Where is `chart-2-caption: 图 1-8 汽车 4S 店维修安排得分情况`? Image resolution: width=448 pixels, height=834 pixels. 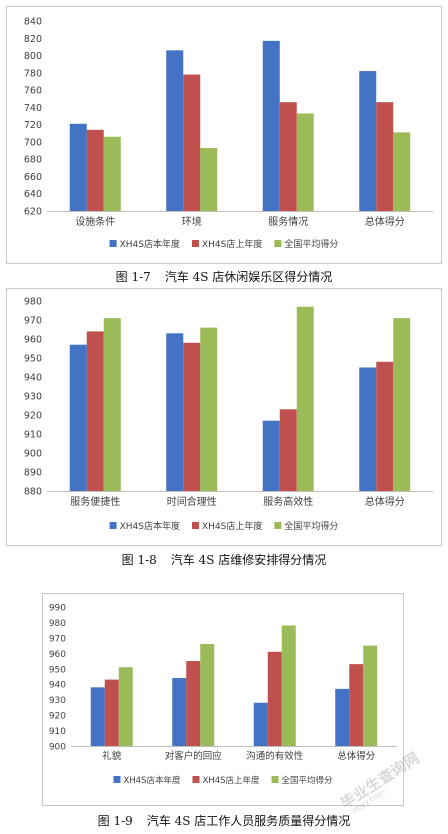 chart-2-caption: 图 1-8 汽车 4S 店维修安排得分情况 is located at coordinates (224, 559).